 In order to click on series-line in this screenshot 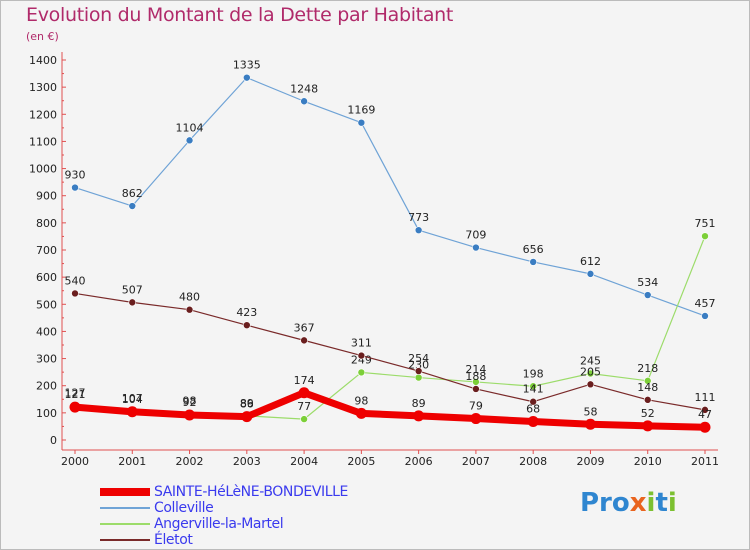, I will do `click(390, 410)`.